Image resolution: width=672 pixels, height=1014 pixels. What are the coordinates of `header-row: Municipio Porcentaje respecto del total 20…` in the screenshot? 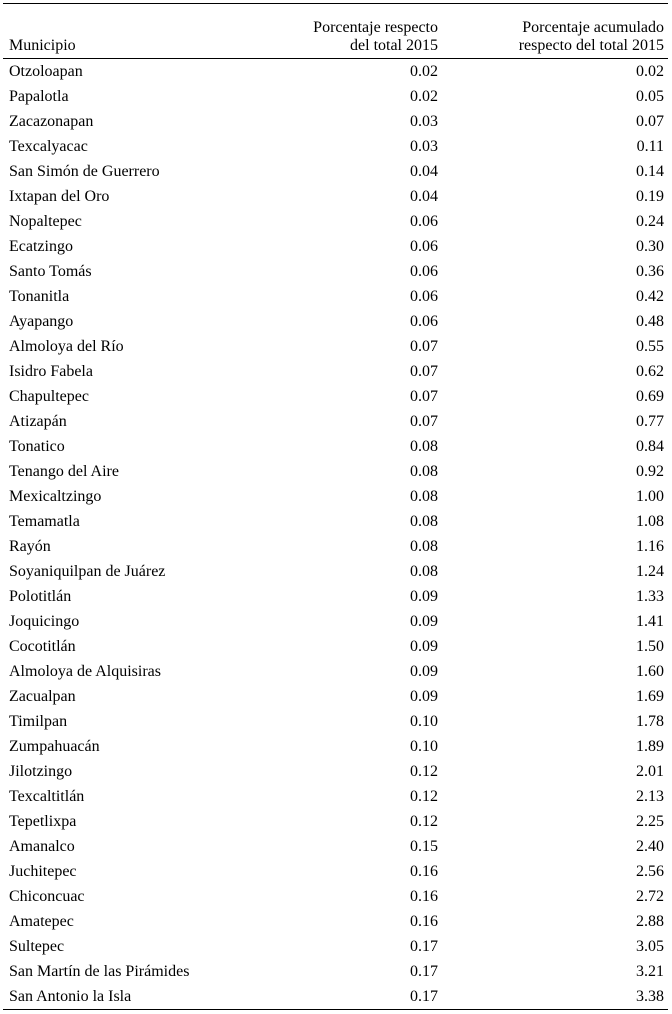 It's located at (335, 31).